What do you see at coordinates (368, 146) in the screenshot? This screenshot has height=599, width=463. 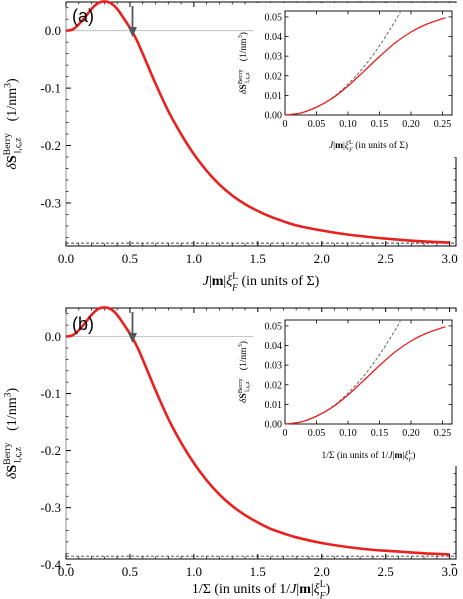 I see `inset-x-axis-title: J|m|ξL F (in units of Σ)` at bounding box center [368, 146].